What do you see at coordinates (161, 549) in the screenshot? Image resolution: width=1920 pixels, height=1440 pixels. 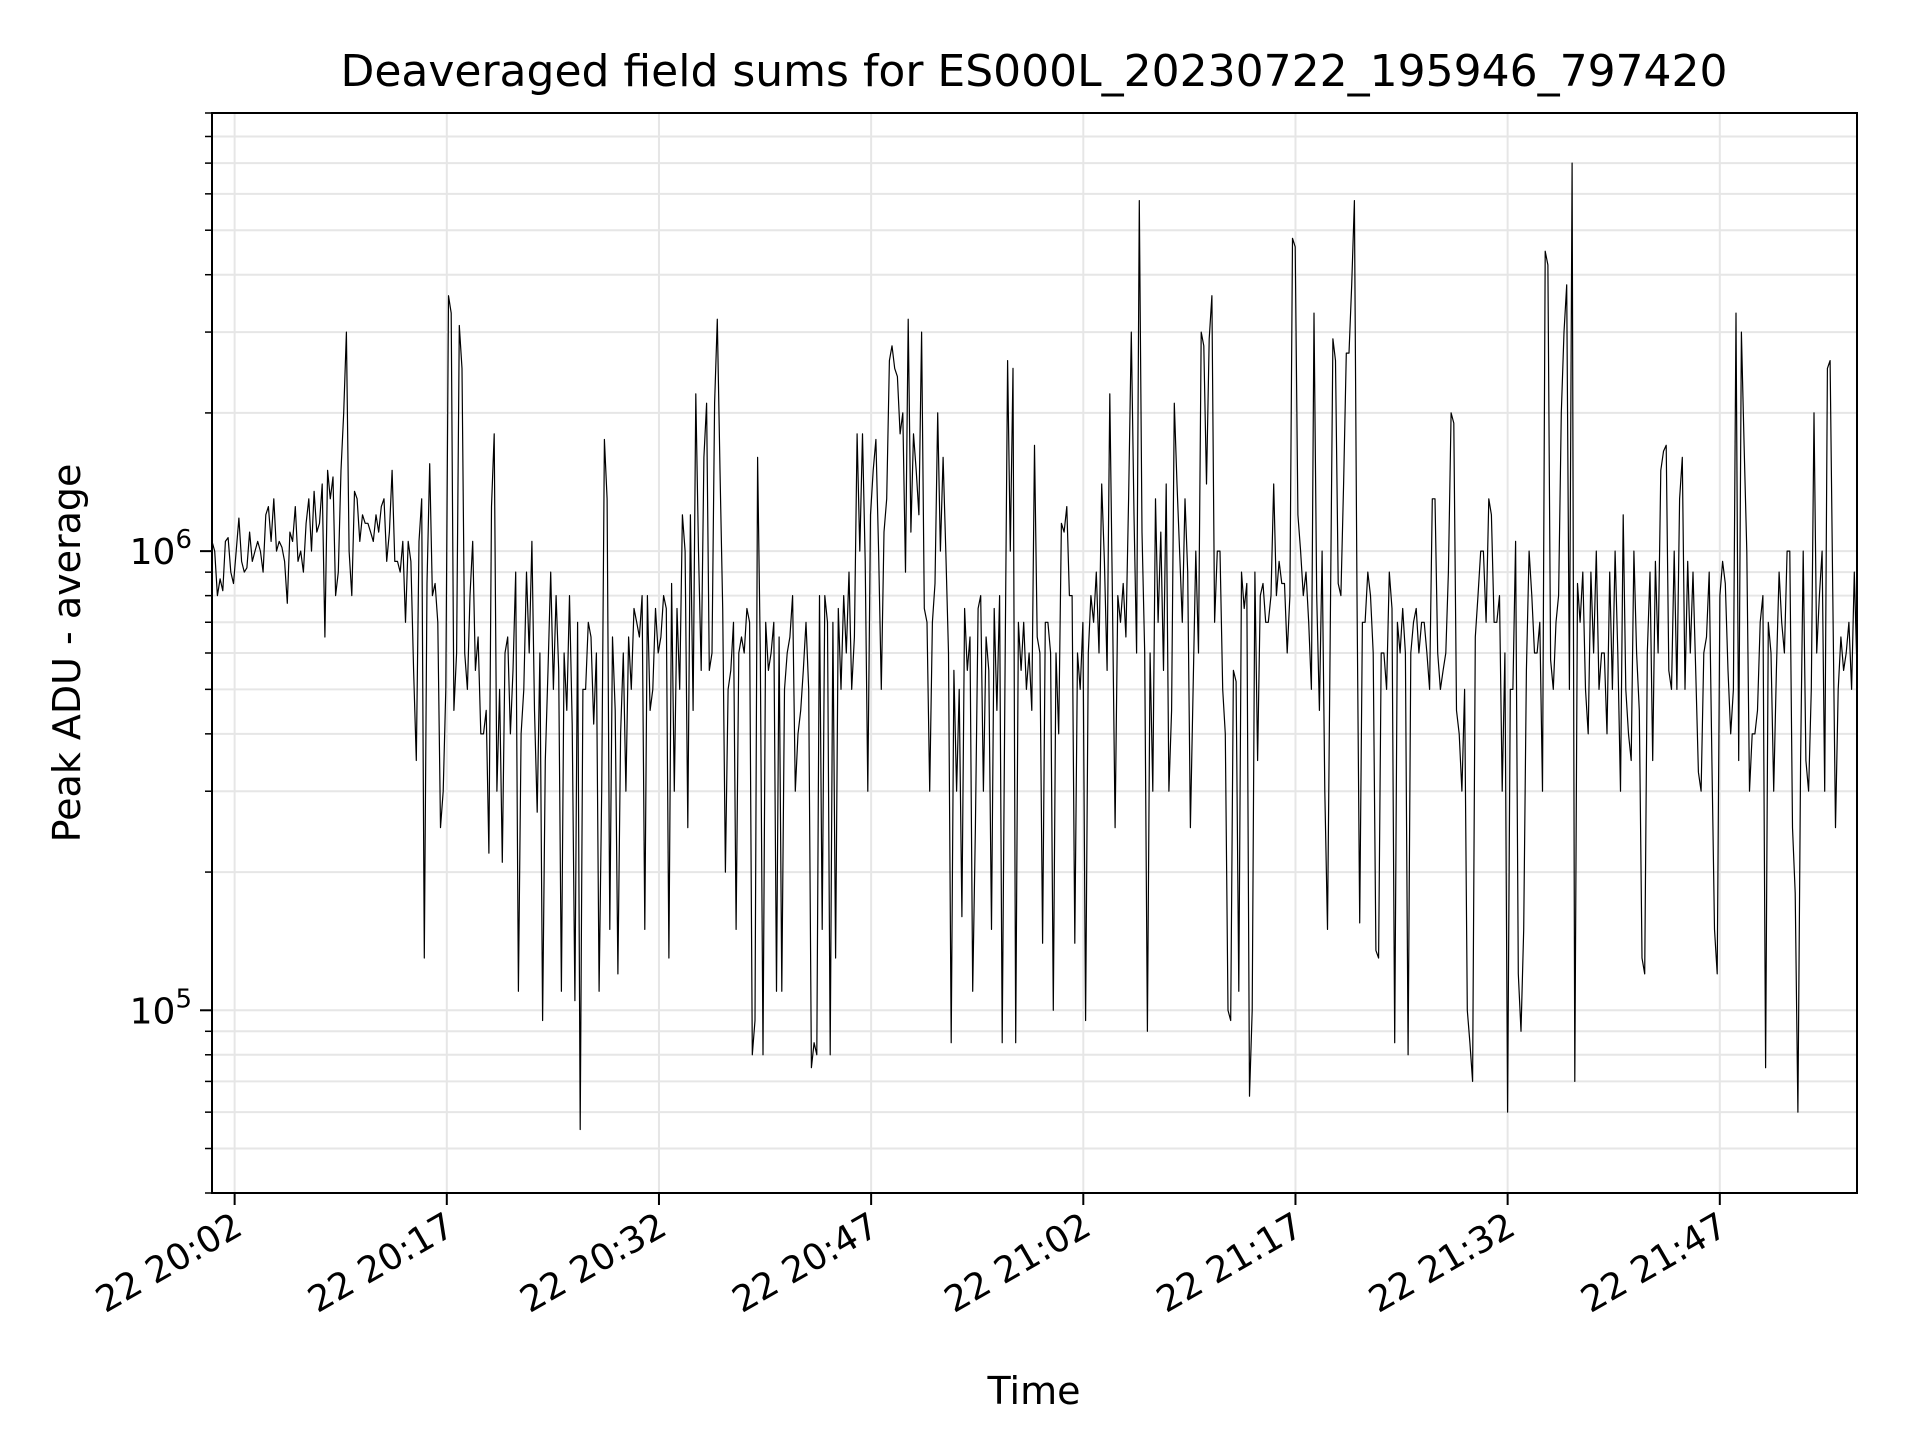 I see `y-tick-label: 10⁶` at bounding box center [161, 549].